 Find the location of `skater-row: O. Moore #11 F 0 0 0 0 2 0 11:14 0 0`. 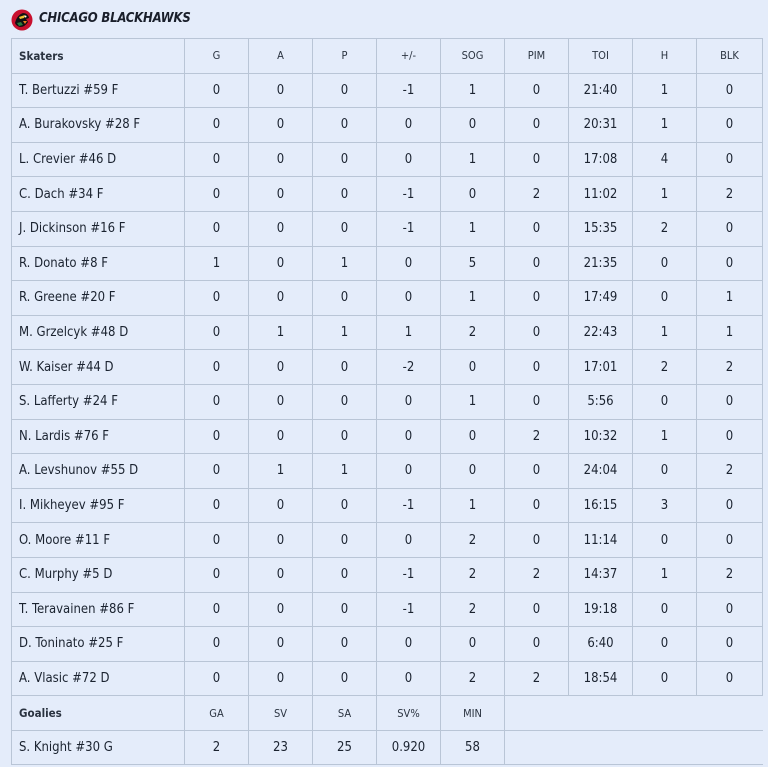

skater-row: O. Moore #11 F 0 0 0 0 2 0 11:14 0 0 is located at coordinates (387, 540).